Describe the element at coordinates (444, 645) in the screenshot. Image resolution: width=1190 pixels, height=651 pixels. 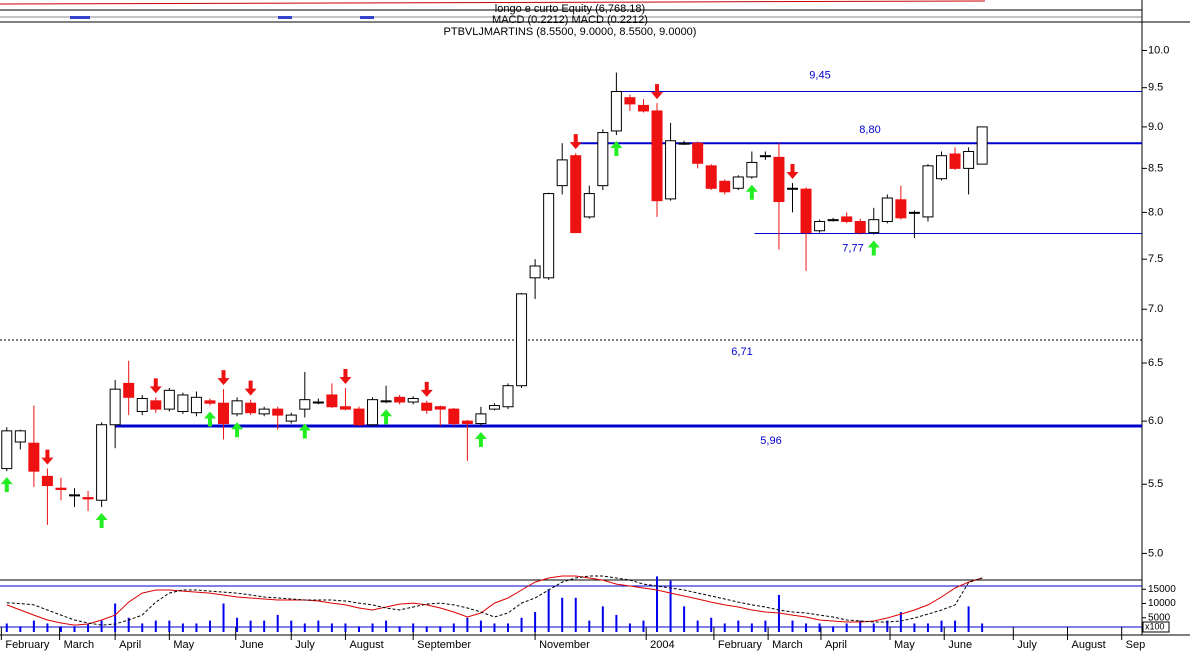
I see `x-tick-label: September` at that location.